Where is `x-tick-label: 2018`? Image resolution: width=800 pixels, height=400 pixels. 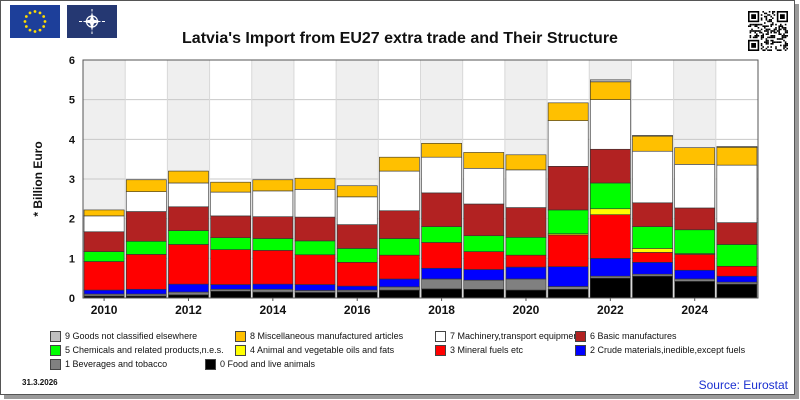 x-tick-label: 2018 is located at coordinates (441, 310).